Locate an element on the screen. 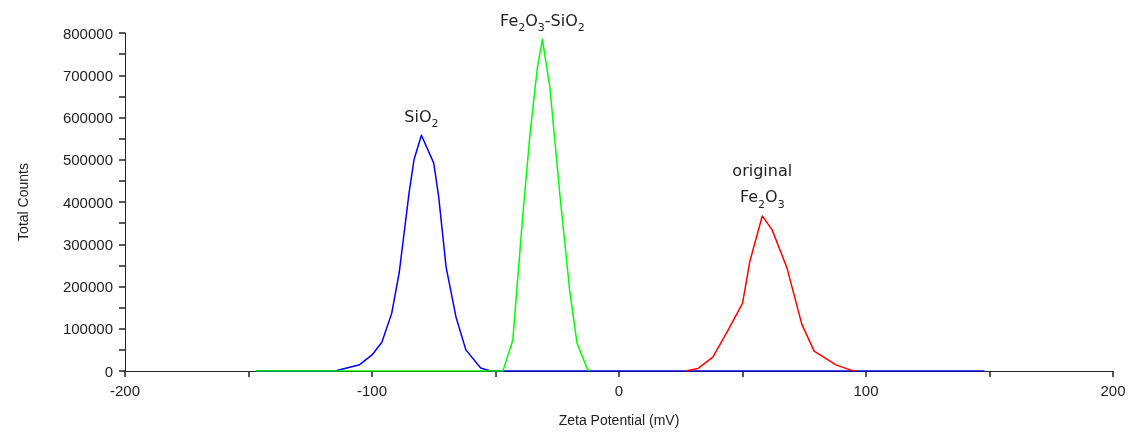 The image size is (1141, 444). x-axis-title: Zeta Potential (mV) is located at coordinates (619, 420).